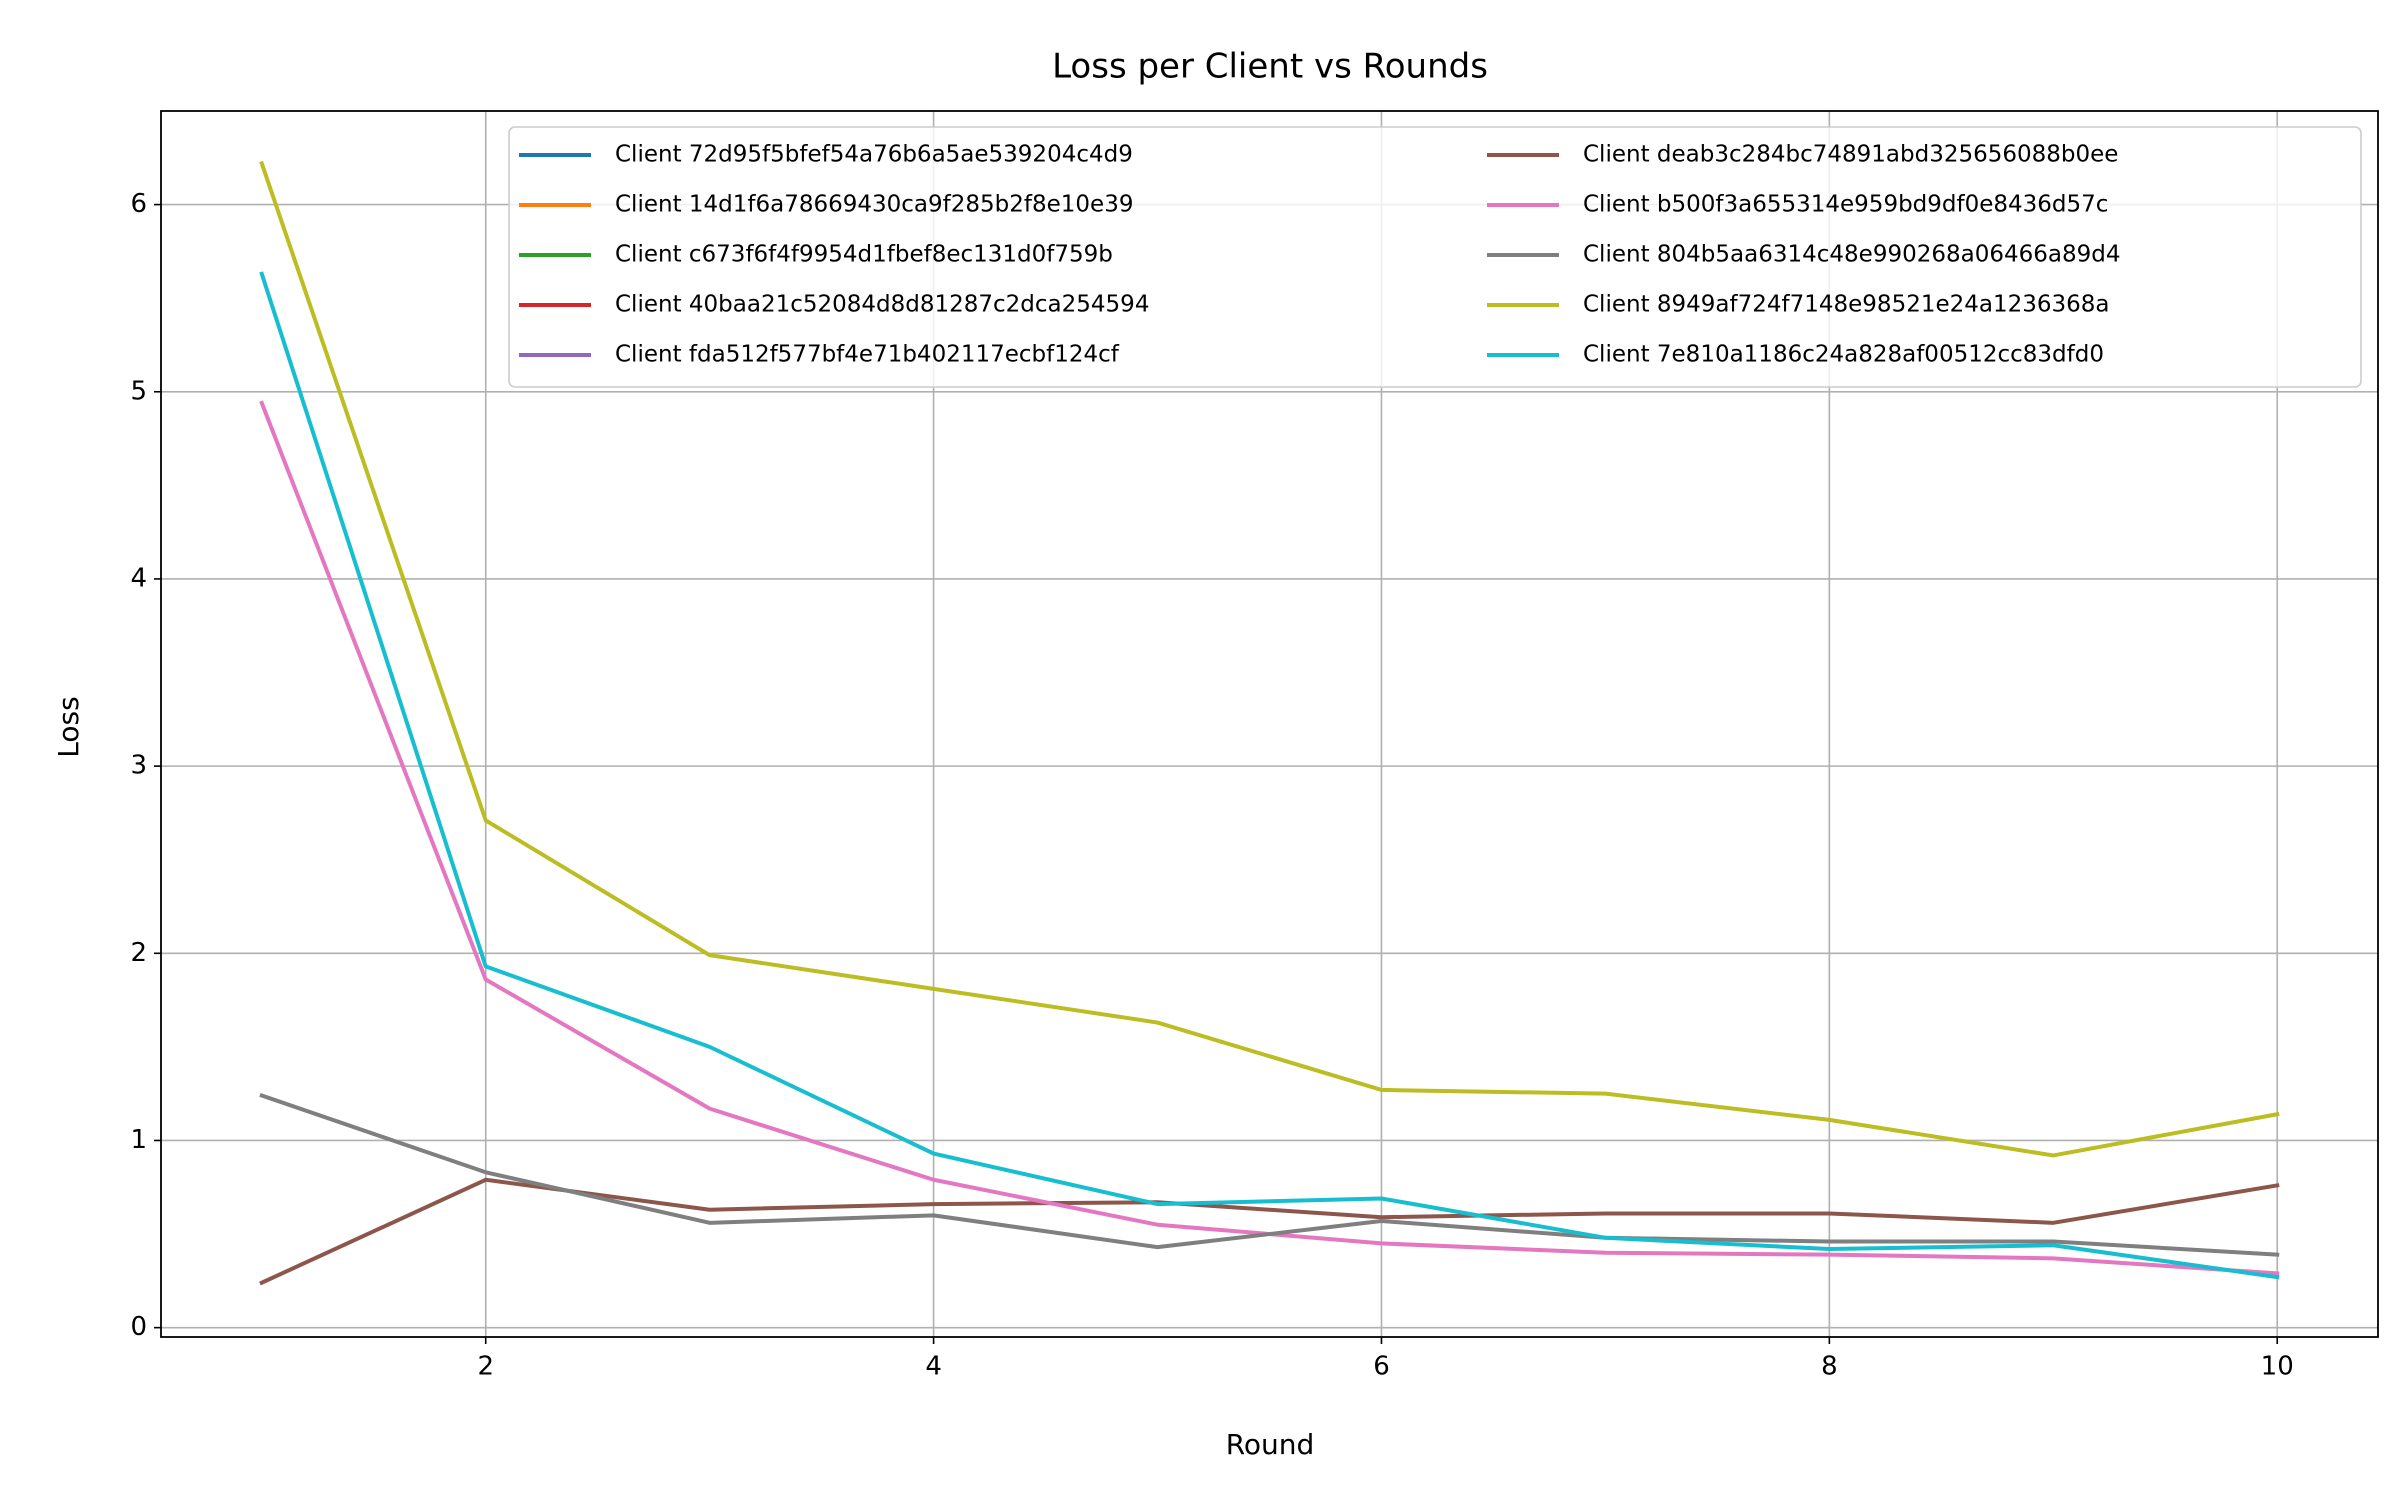 This screenshot has height=1500, width=2400. Describe the element at coordinates (2277, 1367) in the screenshot. I see `x-tick-label: 10` at that location.